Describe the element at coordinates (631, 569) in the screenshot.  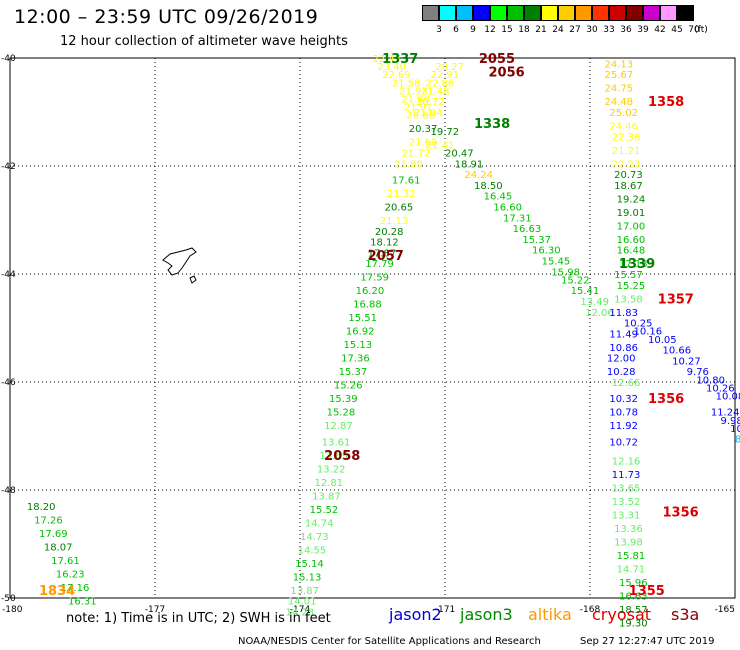
I see `wave-height-reading: 14.71` at that location.